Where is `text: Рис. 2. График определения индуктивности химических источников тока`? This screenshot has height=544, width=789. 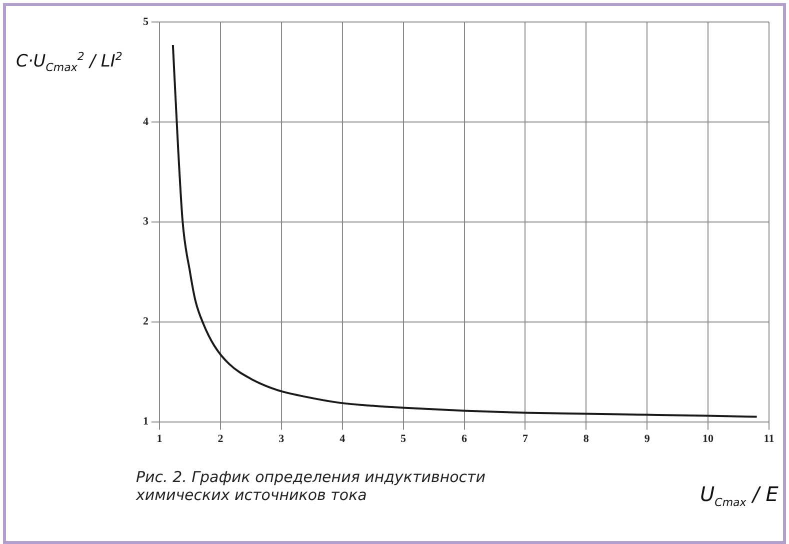 text: Рис. 2. График определения индуктивности химических источников тока is located at coordinates (311, 486).